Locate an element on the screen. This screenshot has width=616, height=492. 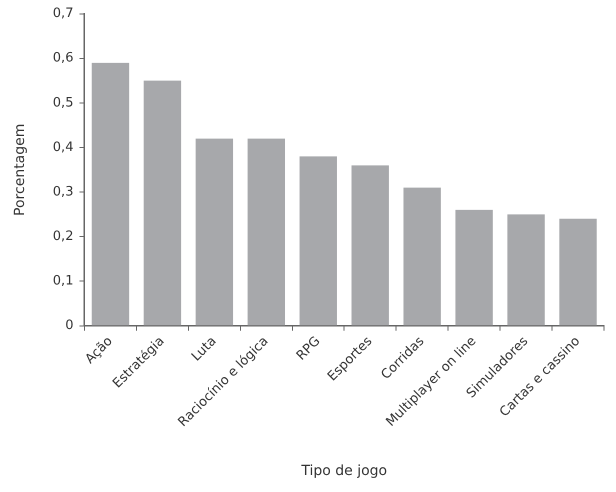
x-axis-title: Tipo de jogo is located at coordinates (344, 471).